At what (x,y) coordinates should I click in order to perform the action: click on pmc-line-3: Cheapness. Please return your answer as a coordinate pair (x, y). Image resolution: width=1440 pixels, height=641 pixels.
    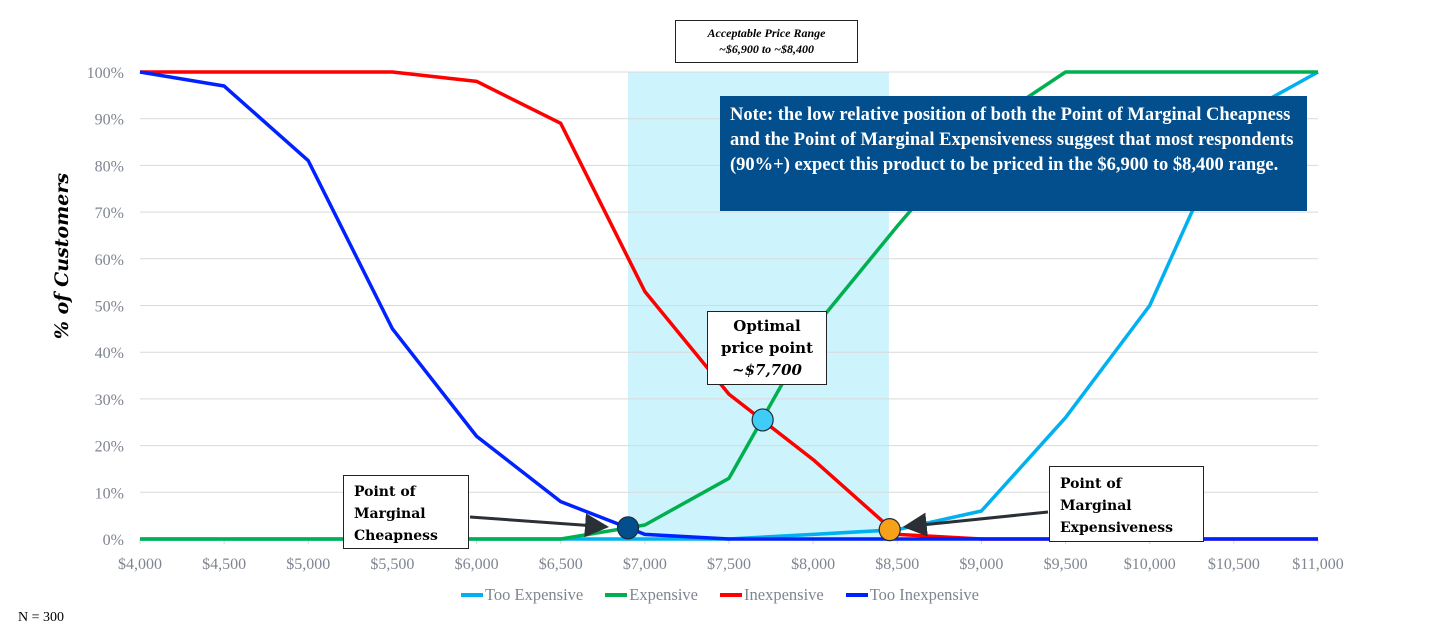
    Looking at the image, I should click on (396, 536).